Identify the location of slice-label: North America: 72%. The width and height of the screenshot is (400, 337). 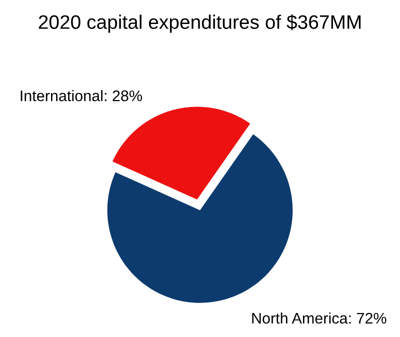
(319, 318).